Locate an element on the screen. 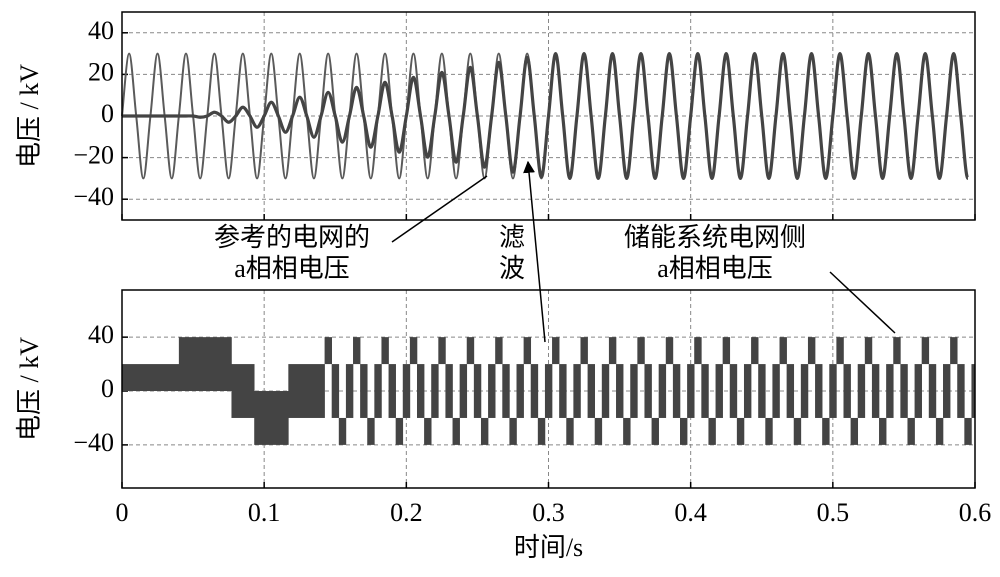  annotation-text: 滤 is located at coordinates (512, 237).